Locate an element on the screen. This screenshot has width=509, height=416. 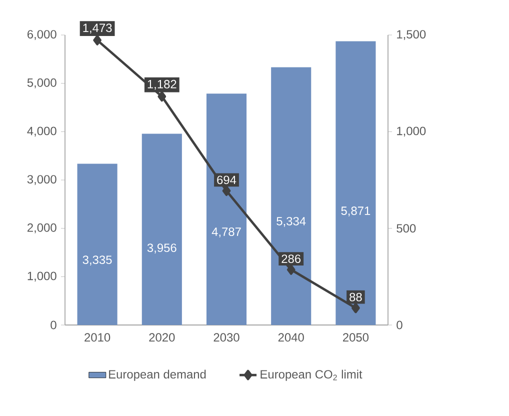
x-tick-label: 2020 is located at coordinates (162, 337).